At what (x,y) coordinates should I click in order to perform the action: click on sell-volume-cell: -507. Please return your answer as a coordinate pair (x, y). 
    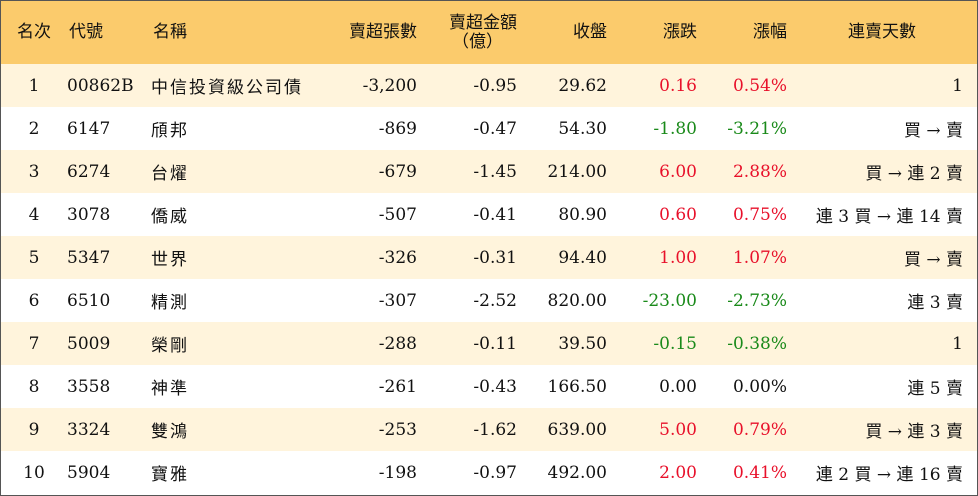
    Looking at the image, I should click on (397, 214).